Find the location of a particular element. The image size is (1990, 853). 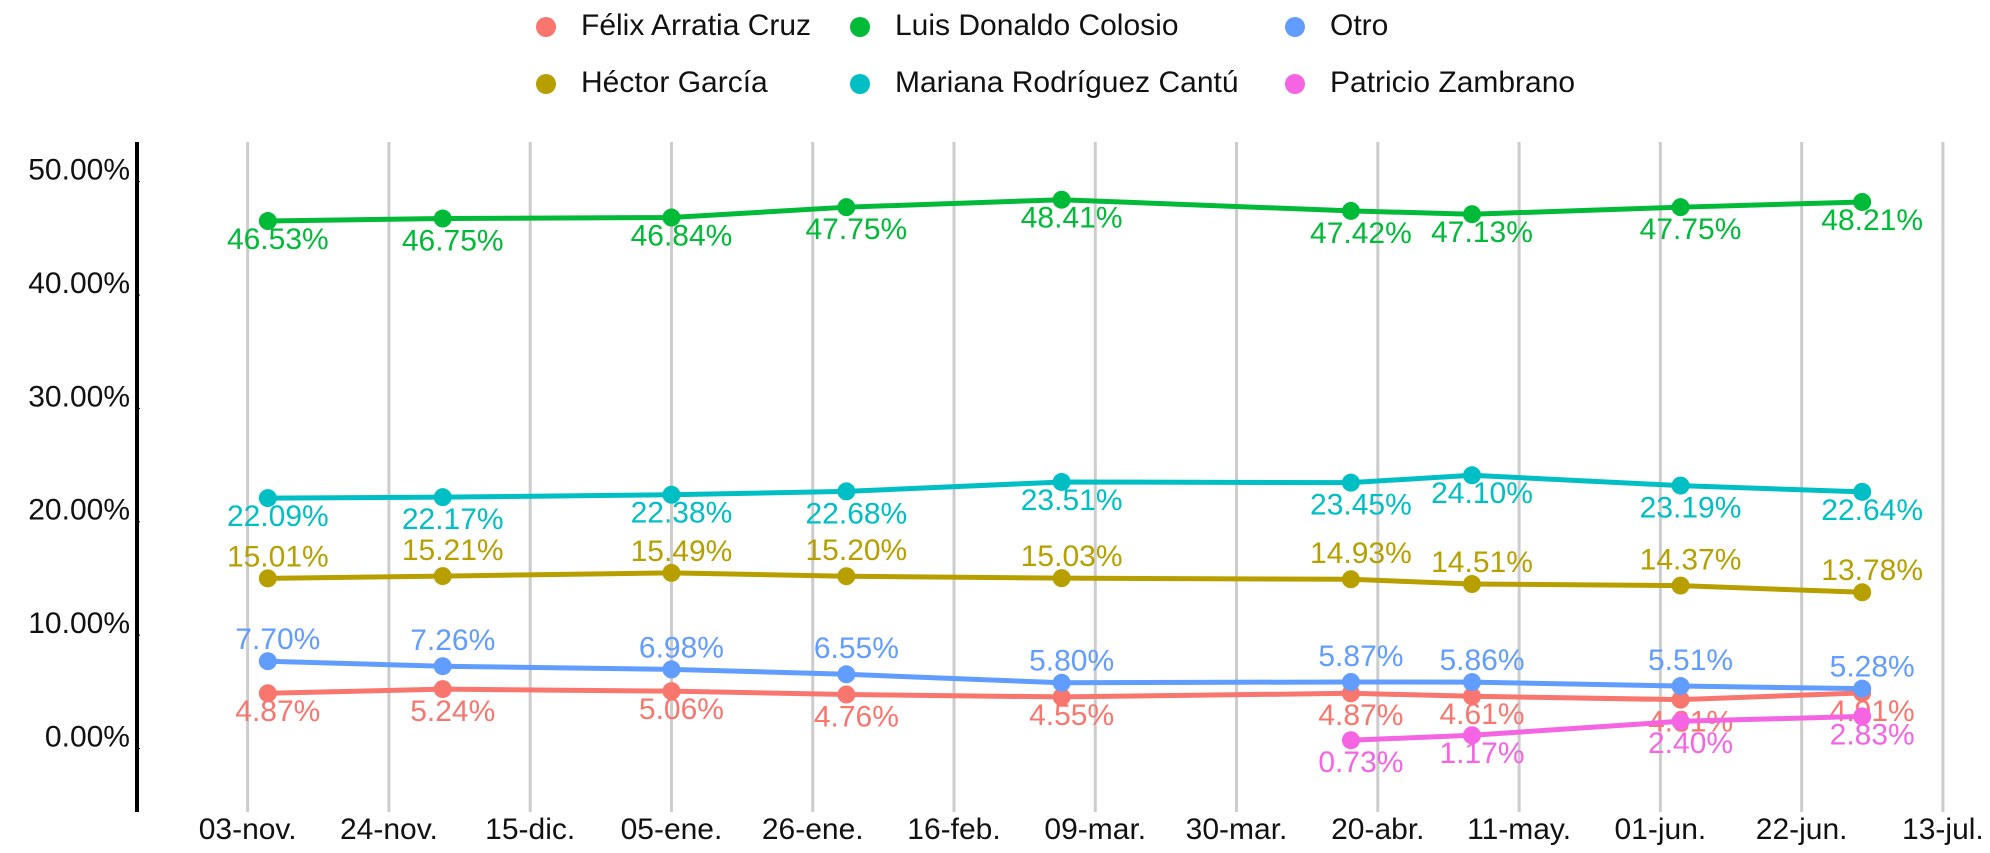

data-label: 23.51% is located at coordinates (1072, 500).